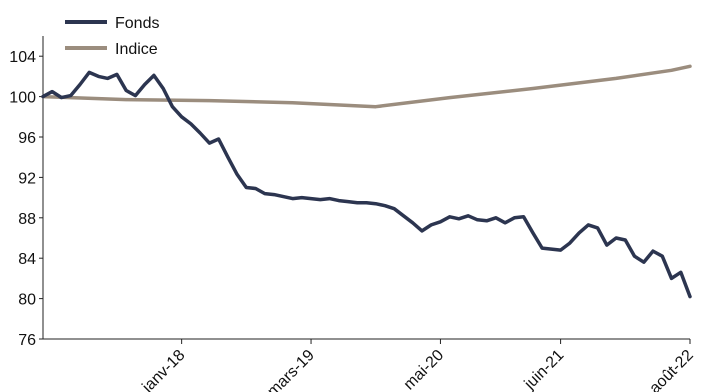 This screenshot has width=703, height=392. Describe the element at coordinates (164, 369) in the screenshot. I see `x-tick-label: janv-18` at that location.